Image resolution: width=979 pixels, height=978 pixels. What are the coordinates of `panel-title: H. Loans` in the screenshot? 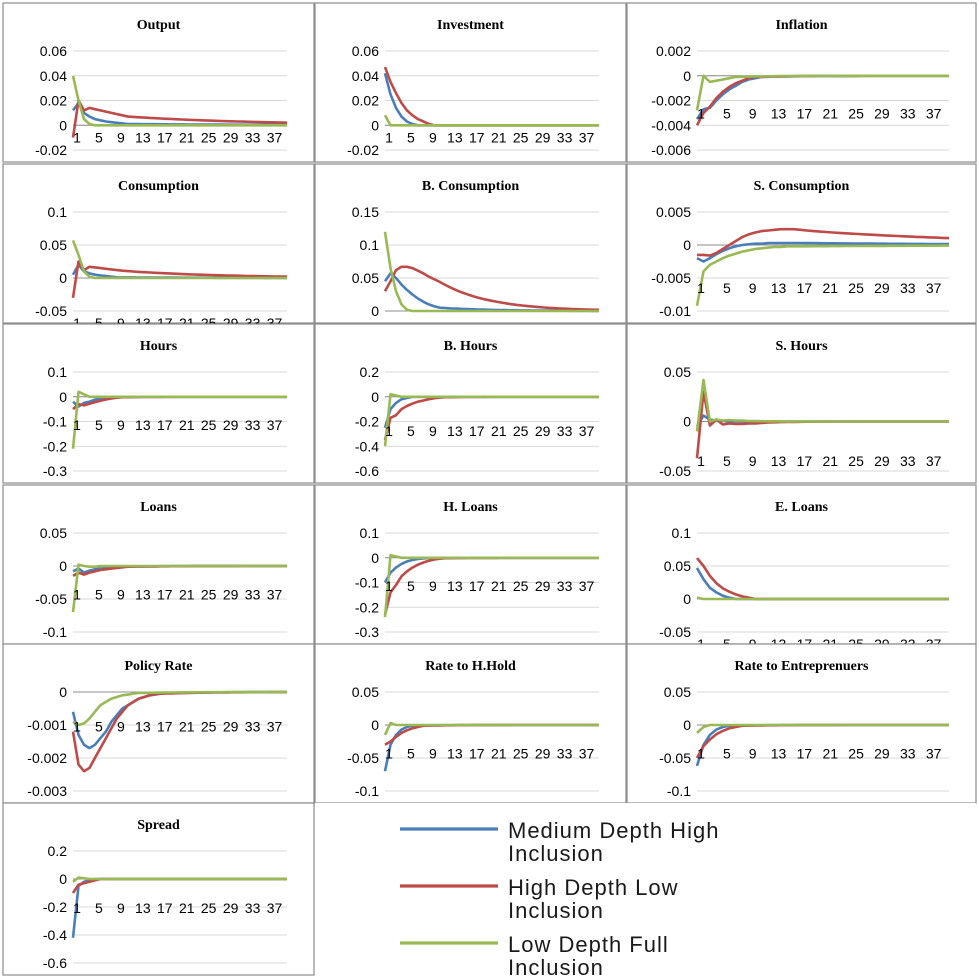 It's located at (470, 507).